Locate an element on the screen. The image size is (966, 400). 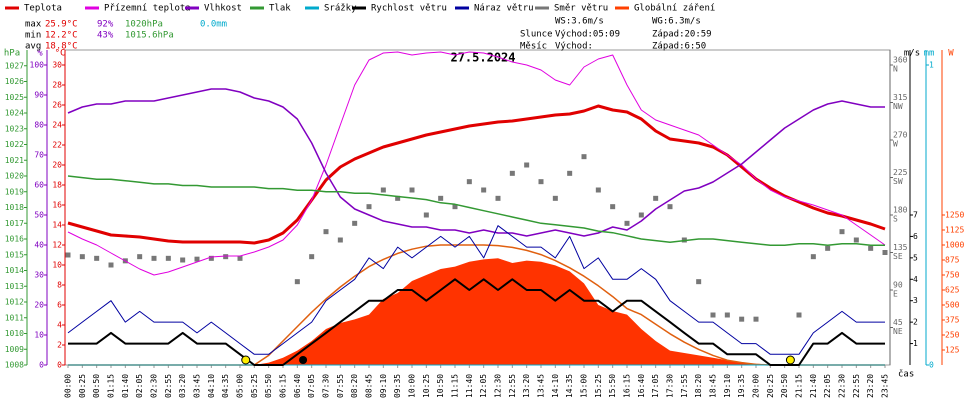
compass-label: SE is located at coordinates (898, 256).